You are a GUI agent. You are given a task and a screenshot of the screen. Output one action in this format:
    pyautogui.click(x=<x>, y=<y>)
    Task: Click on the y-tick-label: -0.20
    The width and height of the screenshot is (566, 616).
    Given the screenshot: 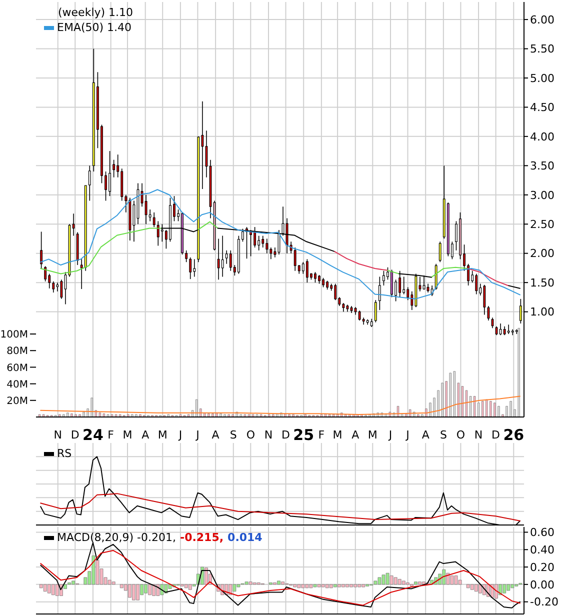 What is the action you would take?
    pyautogui.click(x=544, y=602)
    